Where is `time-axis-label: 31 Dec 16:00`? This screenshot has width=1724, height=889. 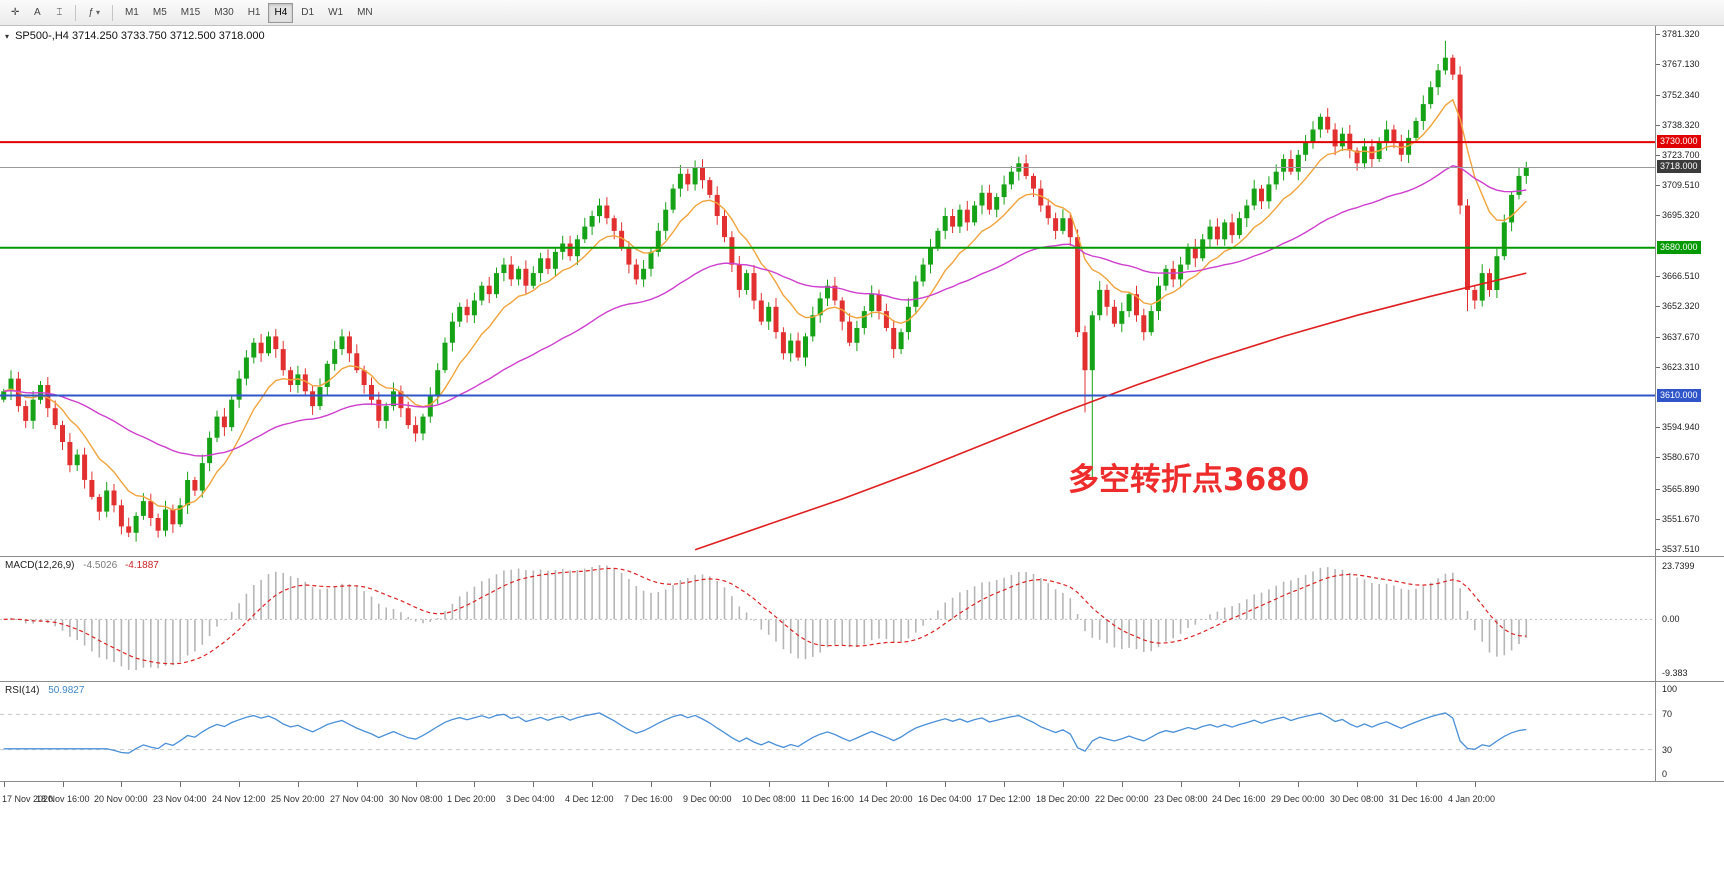 time-axis-label: 31 Dec 16:00 is located at coordinates (1416, 799).